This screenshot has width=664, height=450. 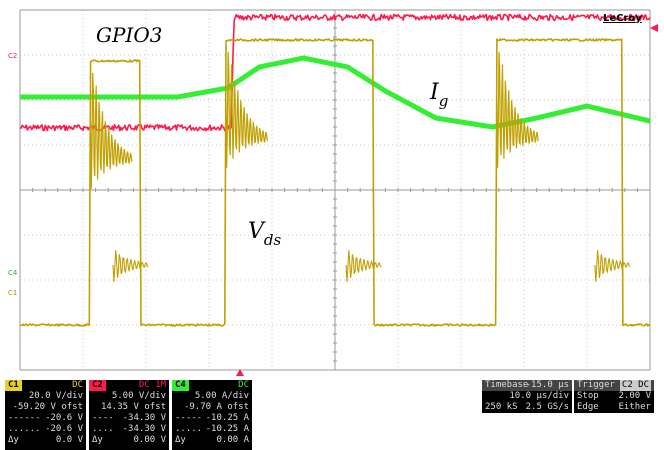 I want to click on channel-offset: 14.35 V ofst, so click(x=133, y=407).